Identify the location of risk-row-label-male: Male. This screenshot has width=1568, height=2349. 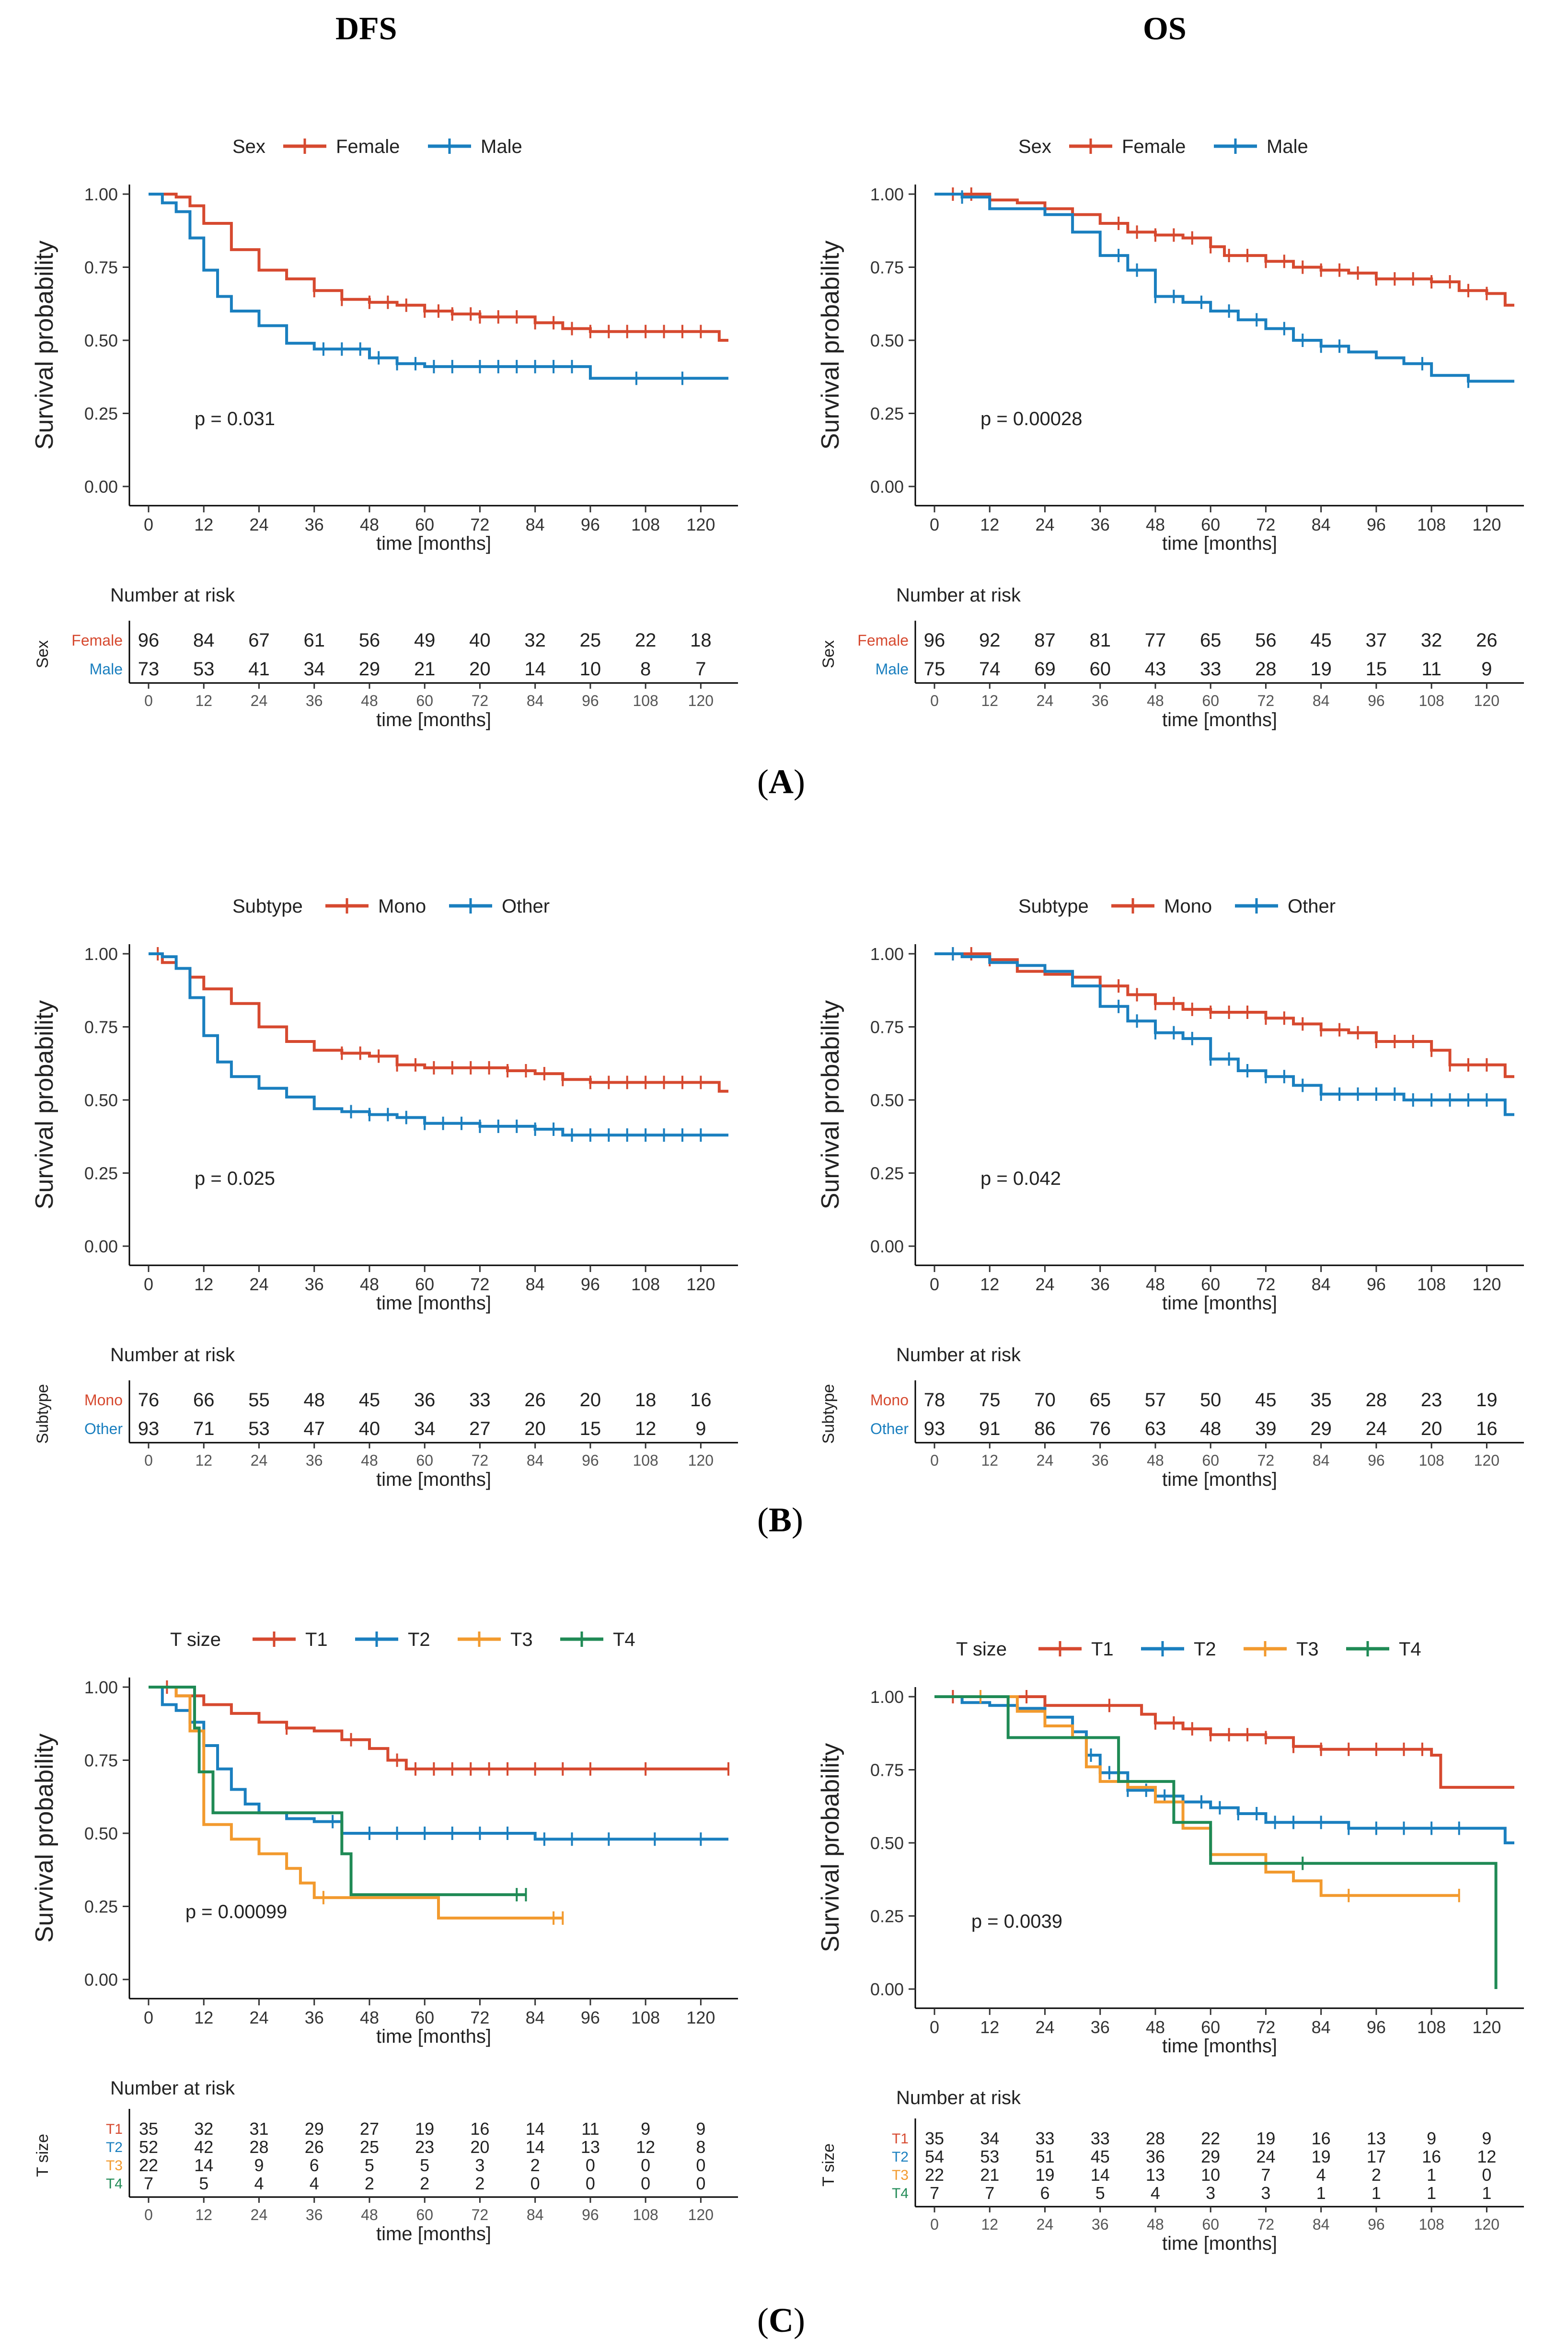
(106, 669).